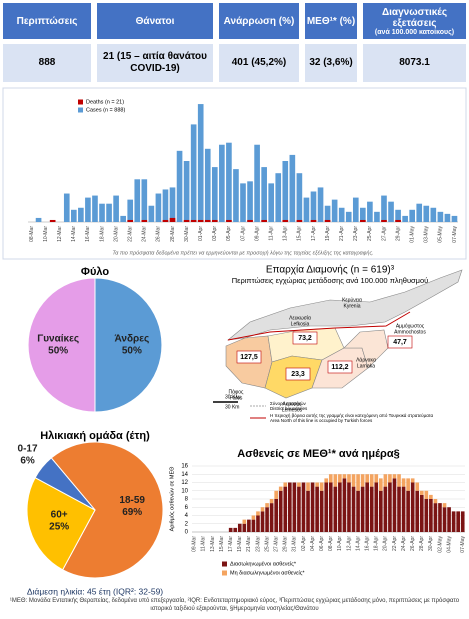 Image resolution: width=469 pixels, height=619 pixels. I want to click on y-tick-label: 4, so click(187, 516).